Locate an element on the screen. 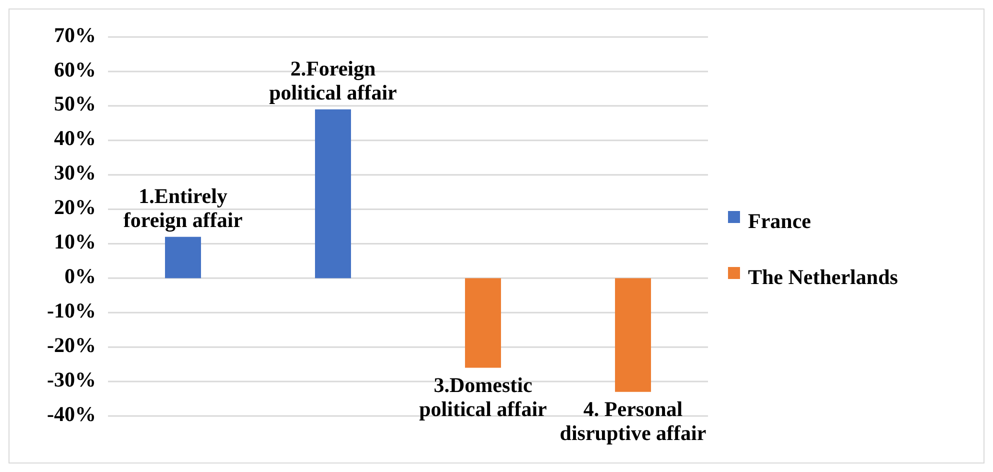 Image resolution: width=993 pixels, height=472 pixels. y-tick-label: 20% is located at coordinates (75, 207).